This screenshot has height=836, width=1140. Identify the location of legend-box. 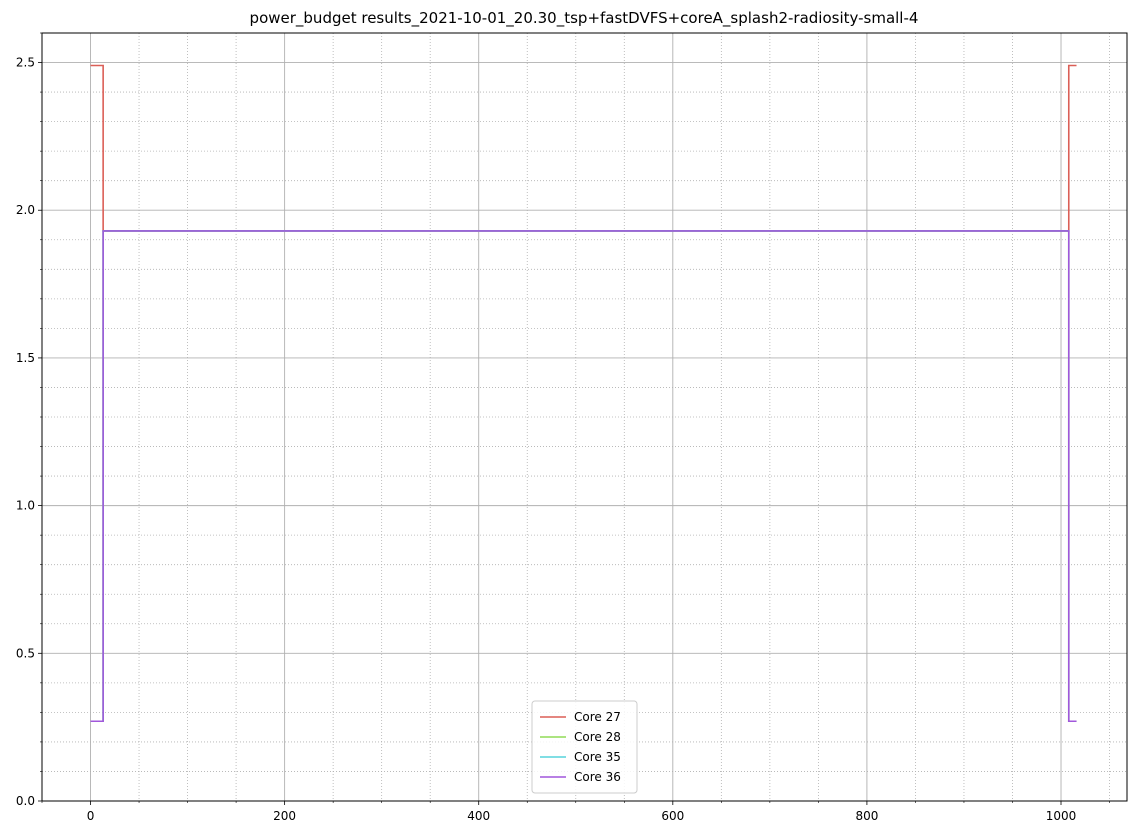
(584, 747).